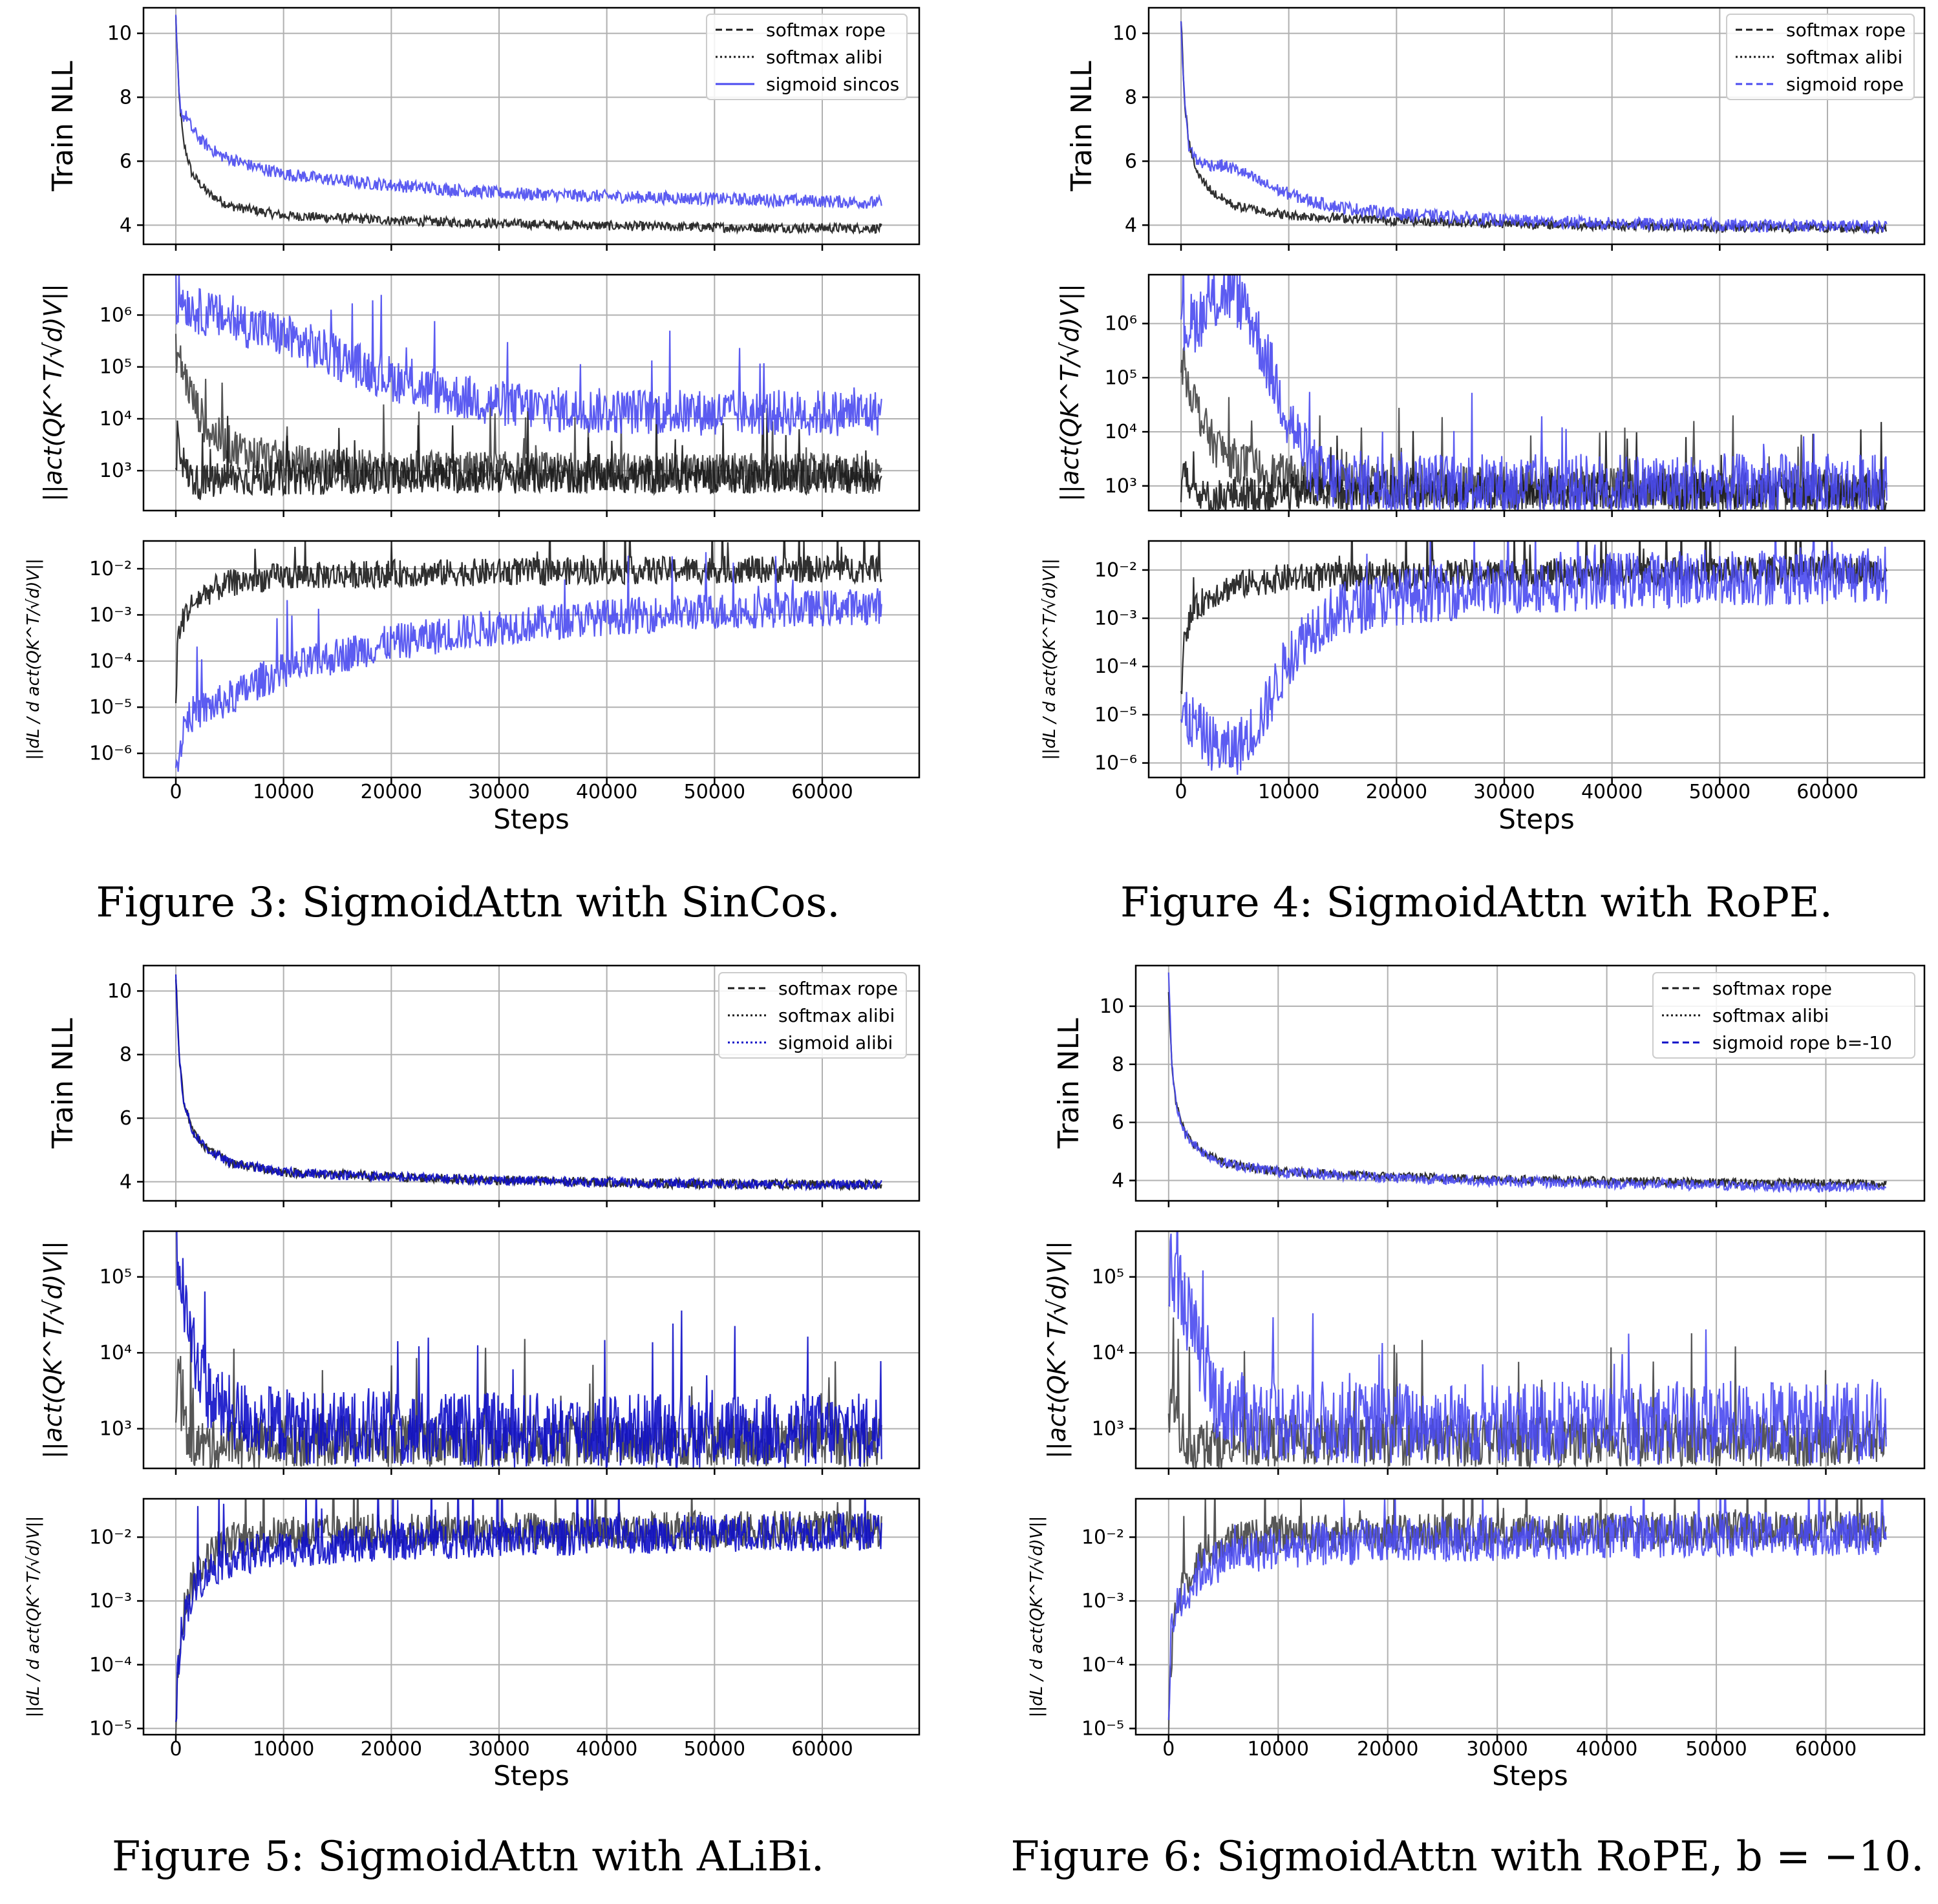 This screenshot has height=1904, width=1938. I want to click on legend: softmax rope softmax alibi sigmoid sincos, so click(807, 57).